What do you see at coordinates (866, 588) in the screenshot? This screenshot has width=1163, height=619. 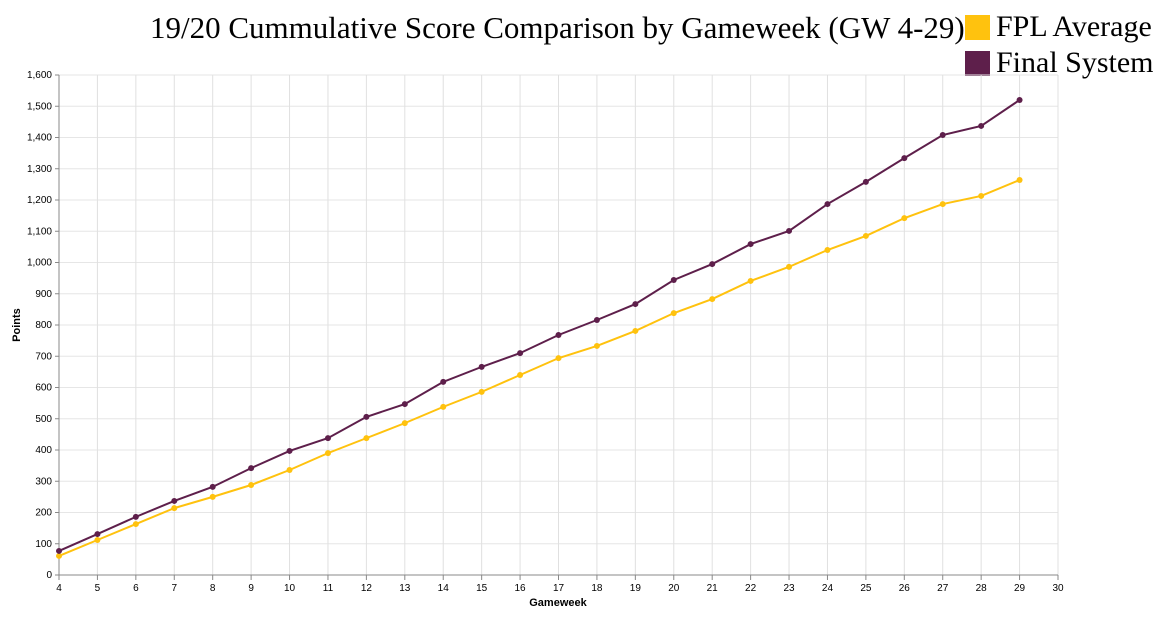 I see `x-tick-label: 25` at bounding box center [866, 588].